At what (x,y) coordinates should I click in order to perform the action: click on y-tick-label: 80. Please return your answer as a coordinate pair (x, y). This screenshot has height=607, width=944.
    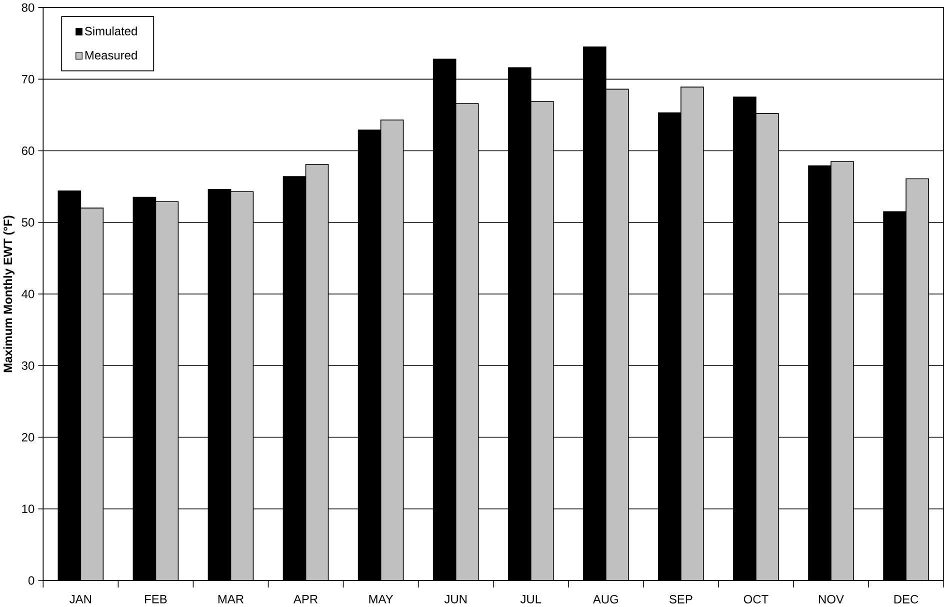
    Looking at the image, I should click on (28, 7).